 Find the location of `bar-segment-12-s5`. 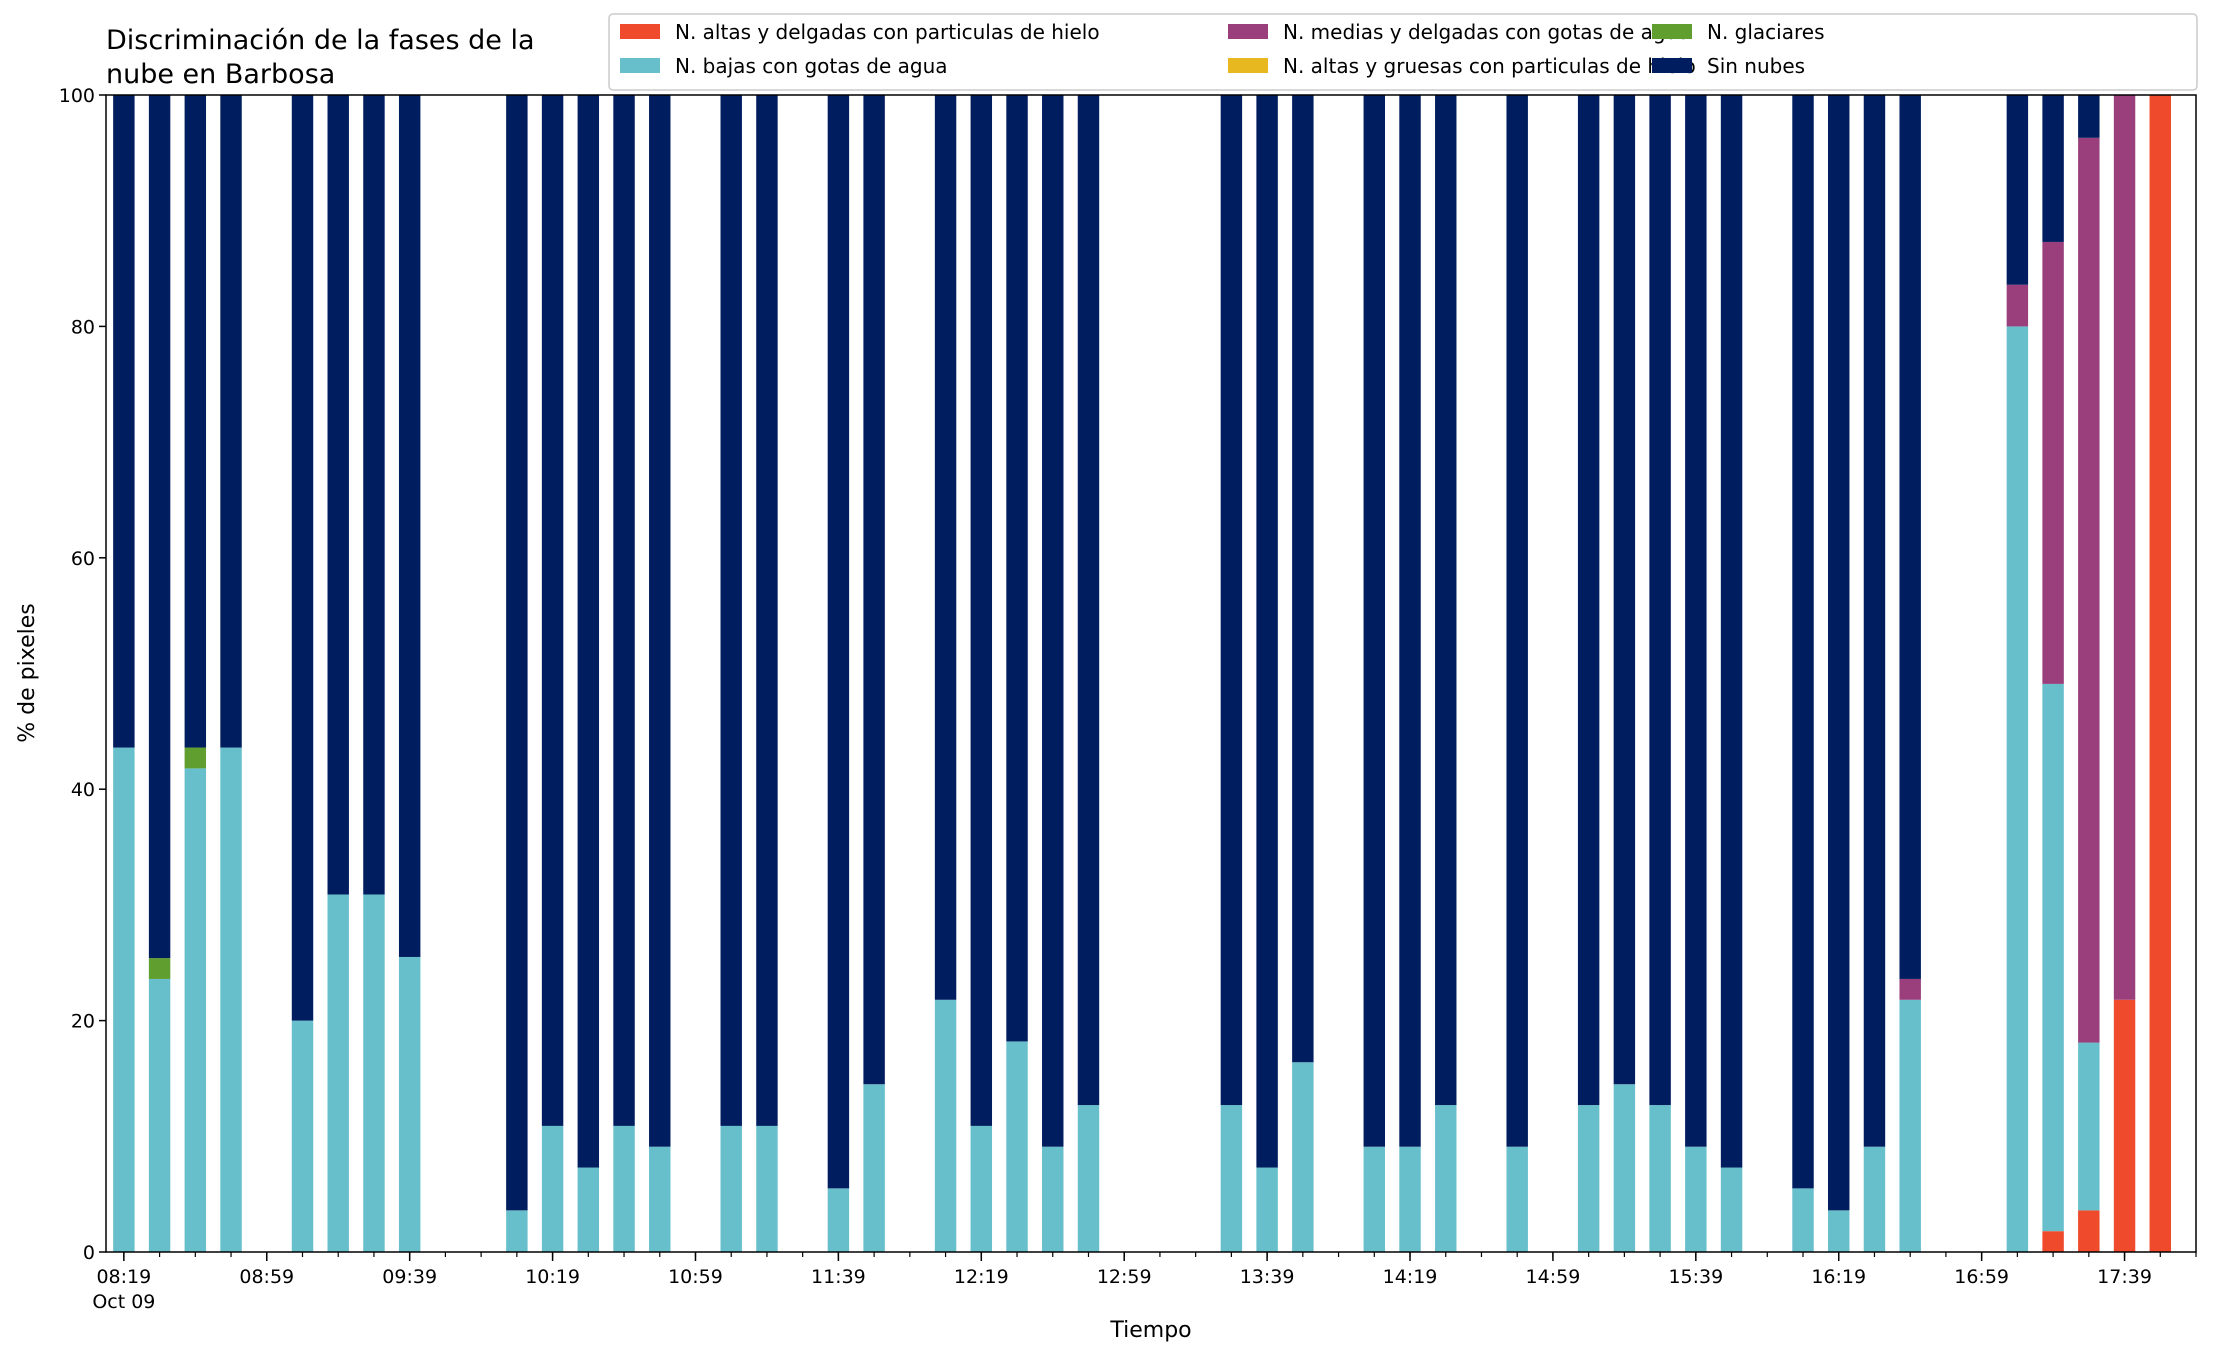

bar-segment-12-s5 is located at coordinates (660, 621).